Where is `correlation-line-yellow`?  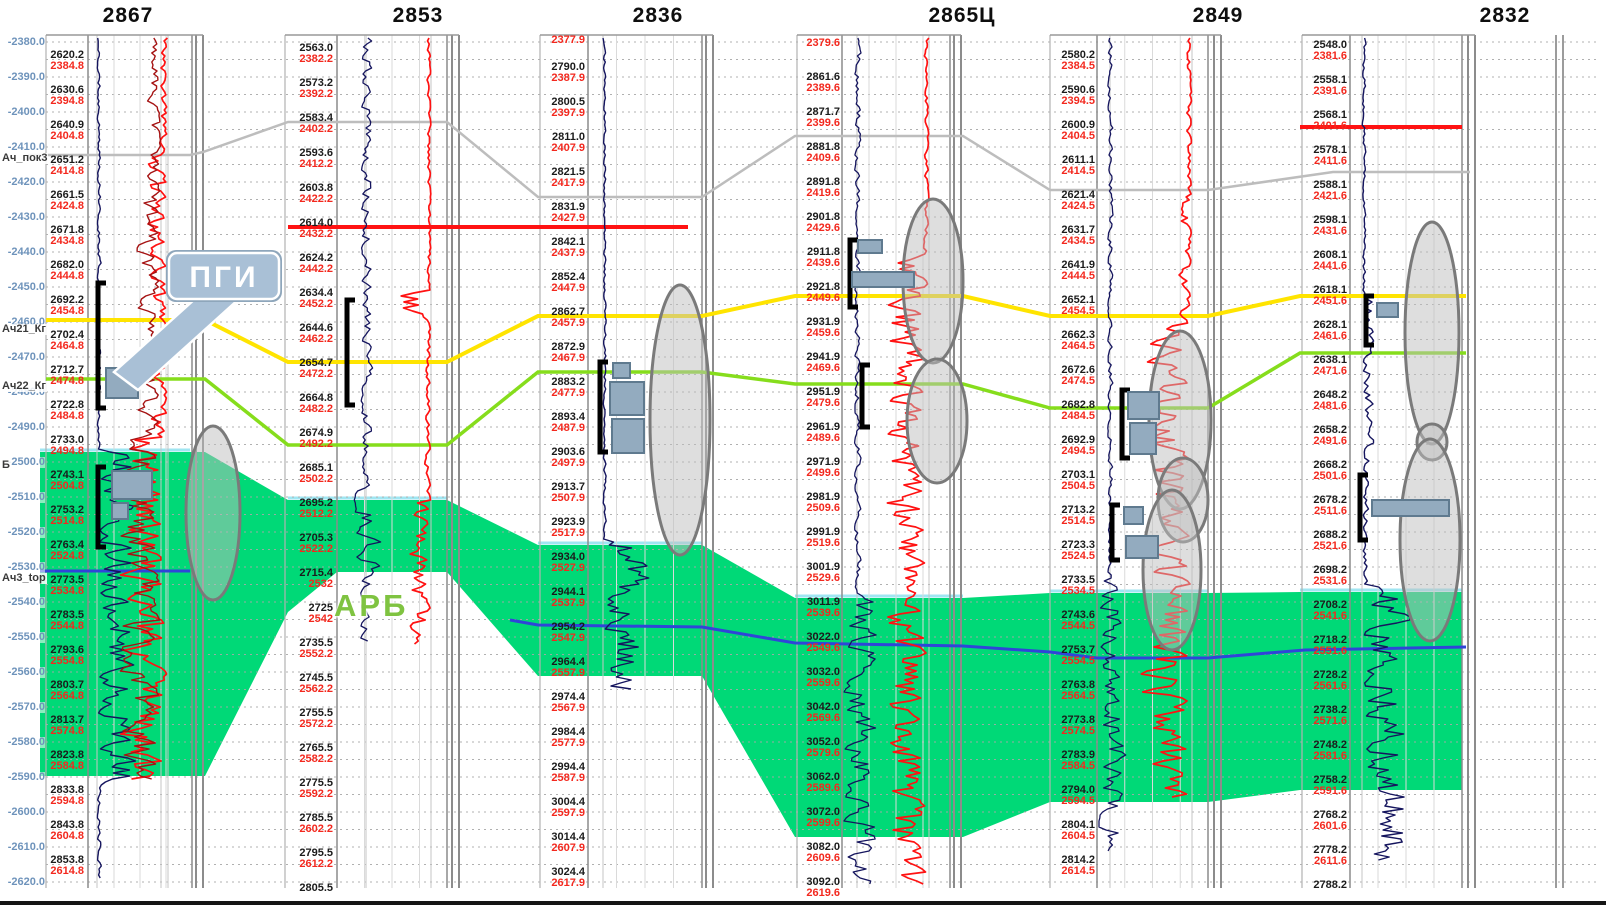 correlation-line-yellow is located at coordinates (756, 329).